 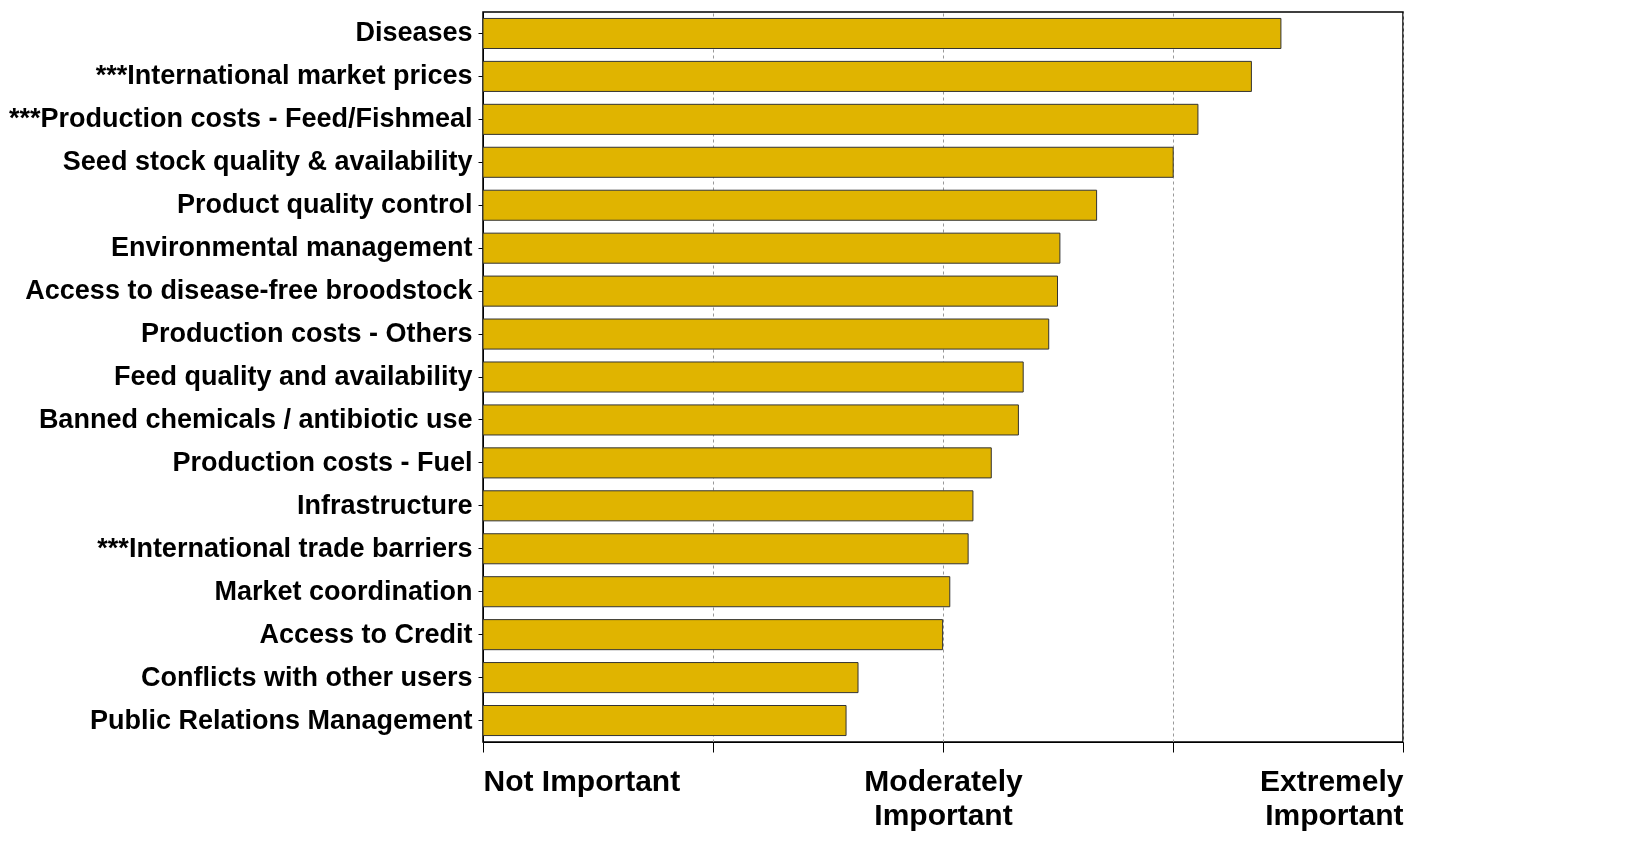 I want to click on y-tick-label: ***International market prices, so click(x=284, y=75).